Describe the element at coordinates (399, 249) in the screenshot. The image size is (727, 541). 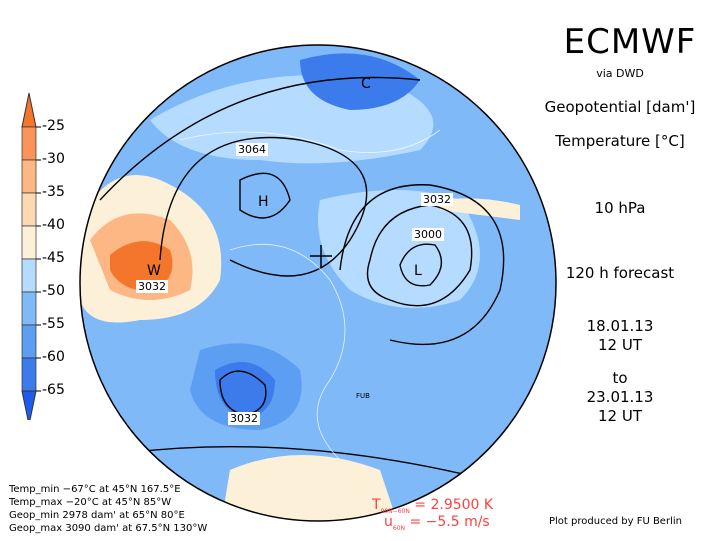
I see `cold-region` at that location.